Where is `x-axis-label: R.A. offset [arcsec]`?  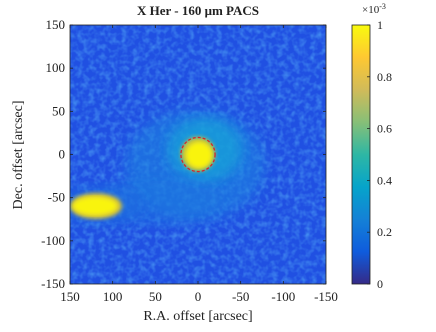
x-axis-label: R.A. offset [arcsec] is located at coordinates (197, 316).